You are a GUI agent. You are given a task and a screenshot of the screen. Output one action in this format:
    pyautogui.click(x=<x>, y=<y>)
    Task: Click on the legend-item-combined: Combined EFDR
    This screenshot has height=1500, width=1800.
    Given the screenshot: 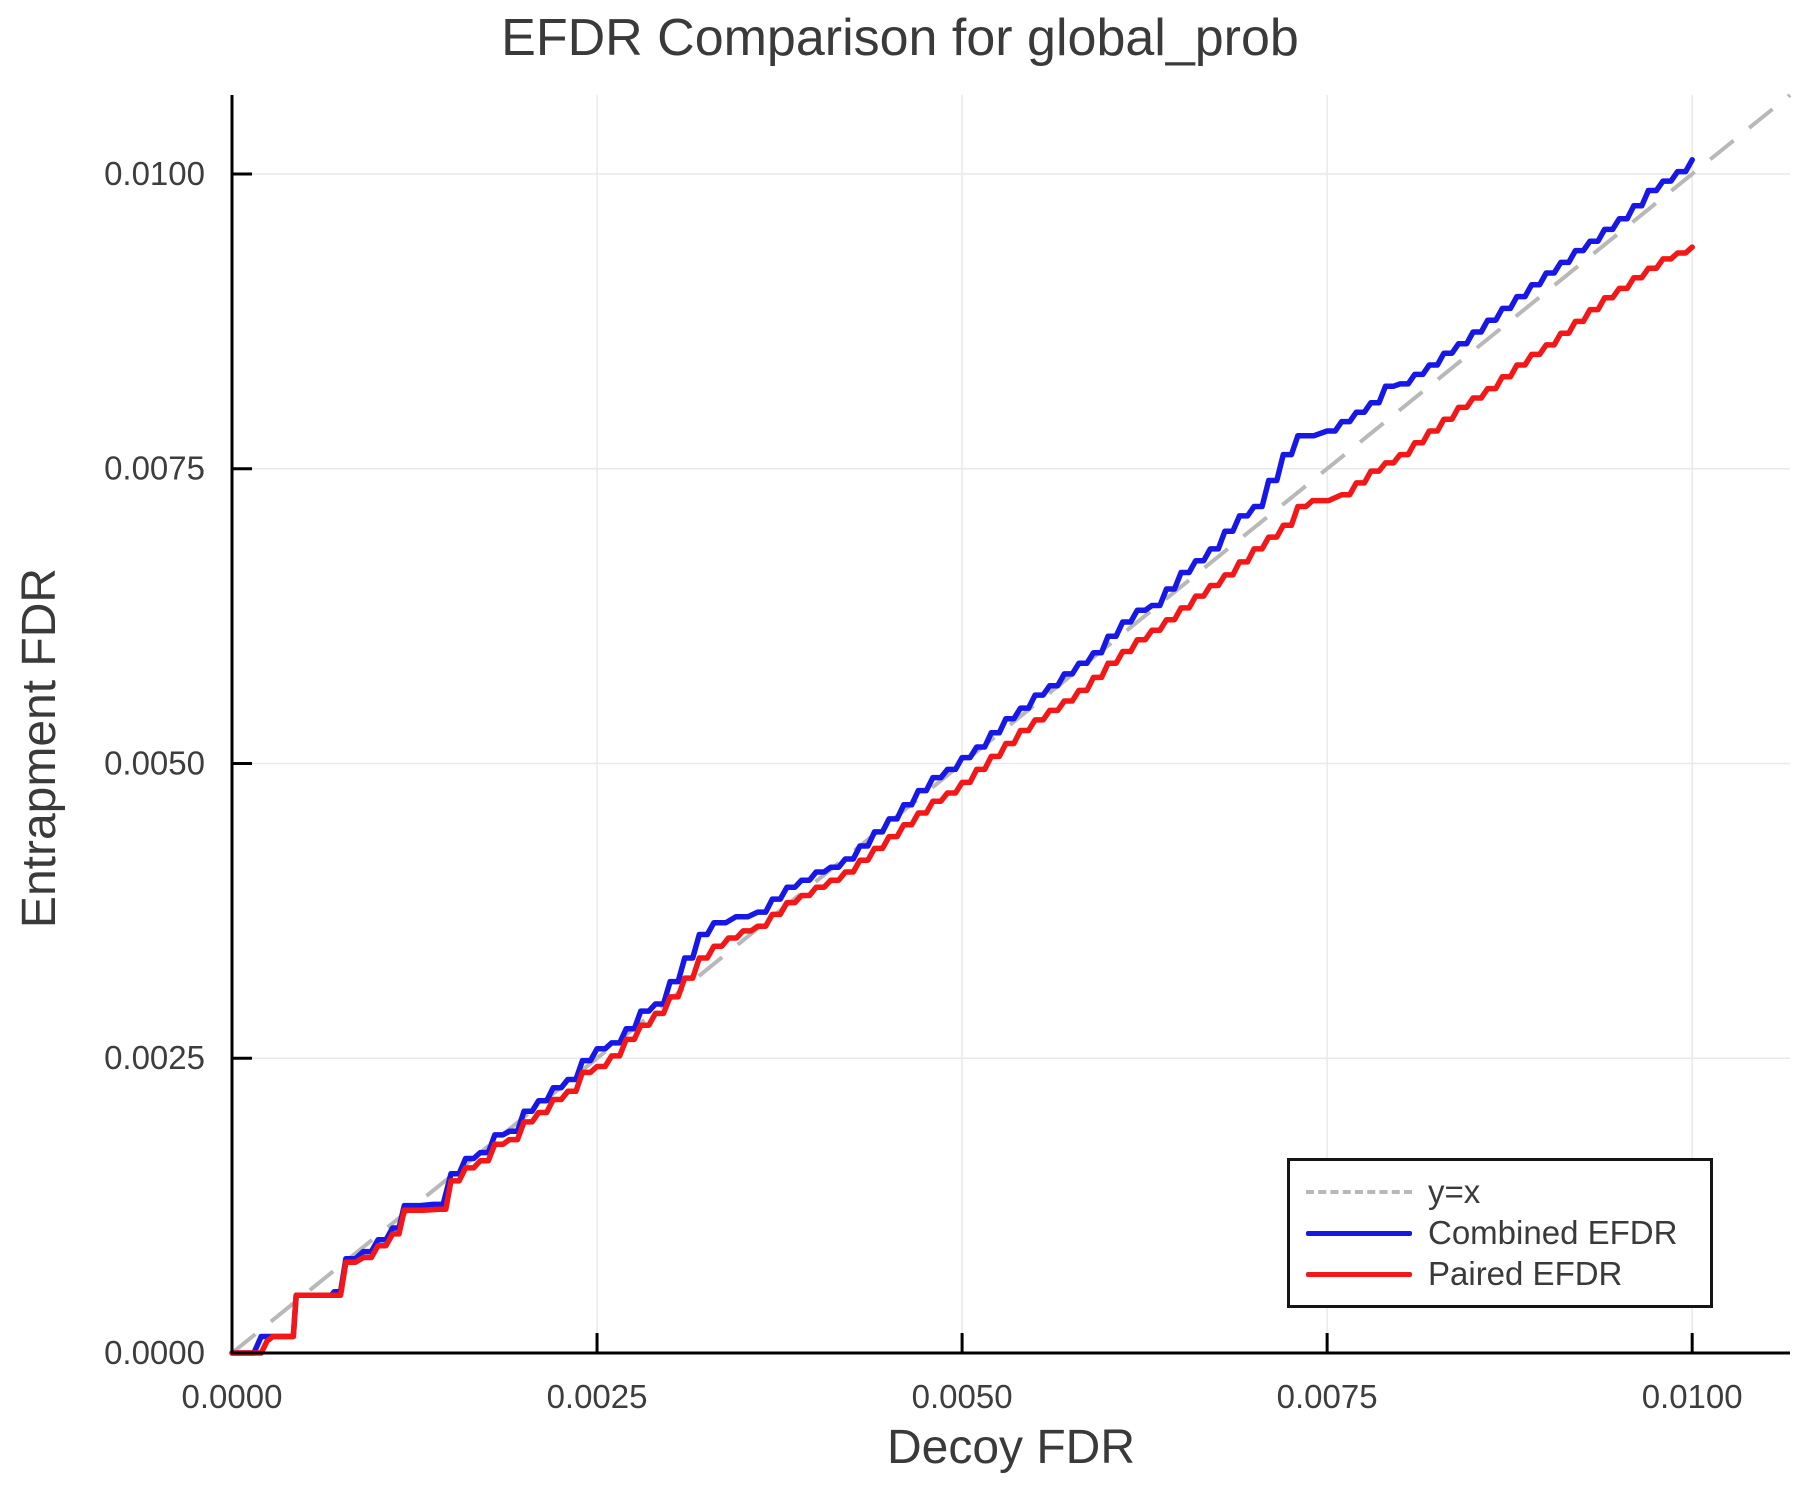 What is the action you would take?
    pyautogui.click(x=1508, y=1233)
    